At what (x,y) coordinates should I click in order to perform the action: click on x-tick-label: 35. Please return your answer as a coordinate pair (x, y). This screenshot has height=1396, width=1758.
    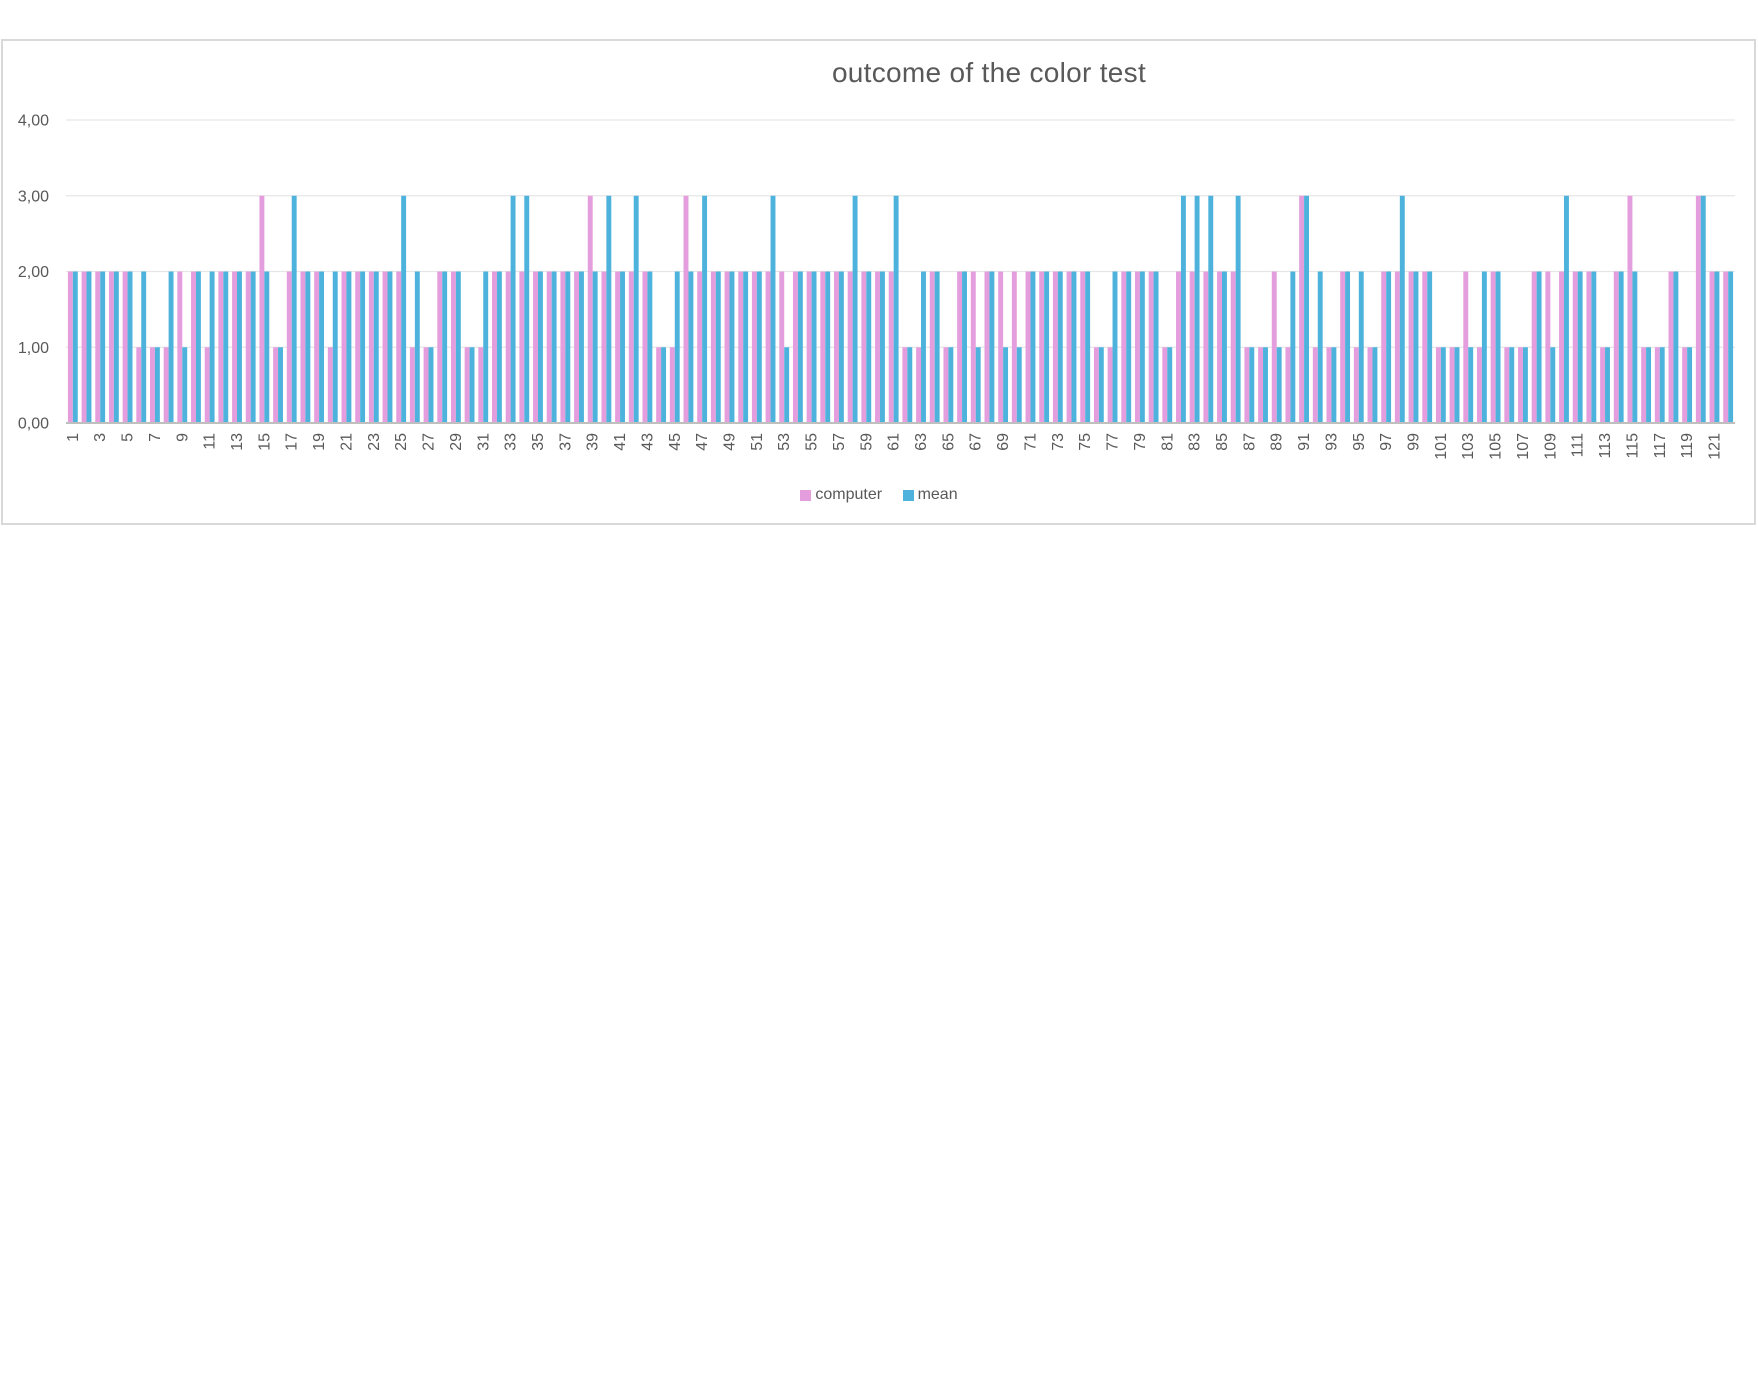
    Looking at the image, I should click on (538, 442).